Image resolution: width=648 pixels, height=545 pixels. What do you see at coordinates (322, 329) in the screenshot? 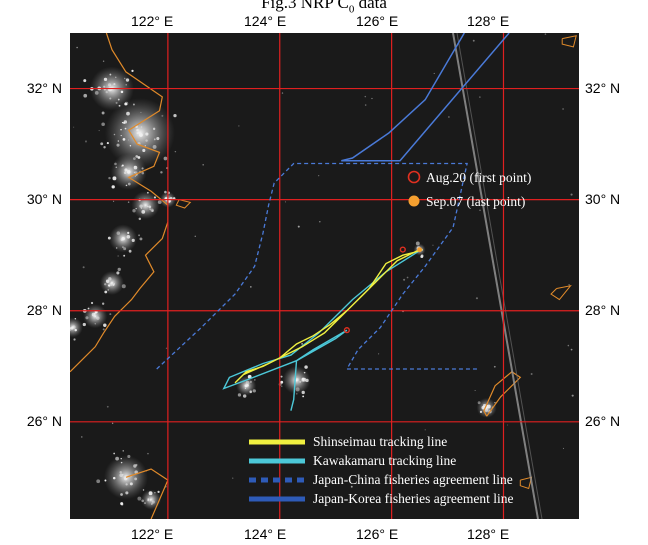
I see `tracking-lines-layer` at bounding box center [322, 329].